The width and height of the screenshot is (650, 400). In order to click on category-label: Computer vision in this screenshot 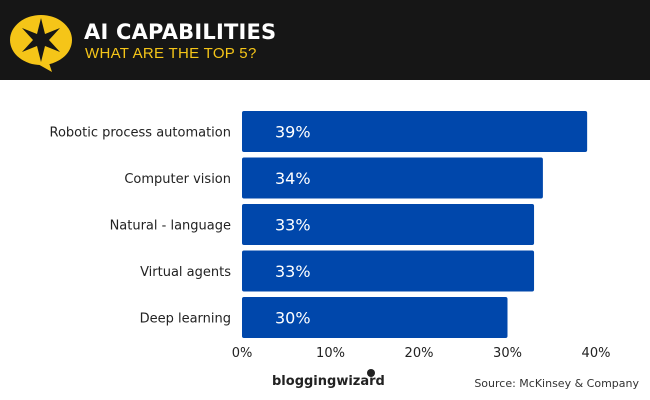, I will do `click(177, 179)`.